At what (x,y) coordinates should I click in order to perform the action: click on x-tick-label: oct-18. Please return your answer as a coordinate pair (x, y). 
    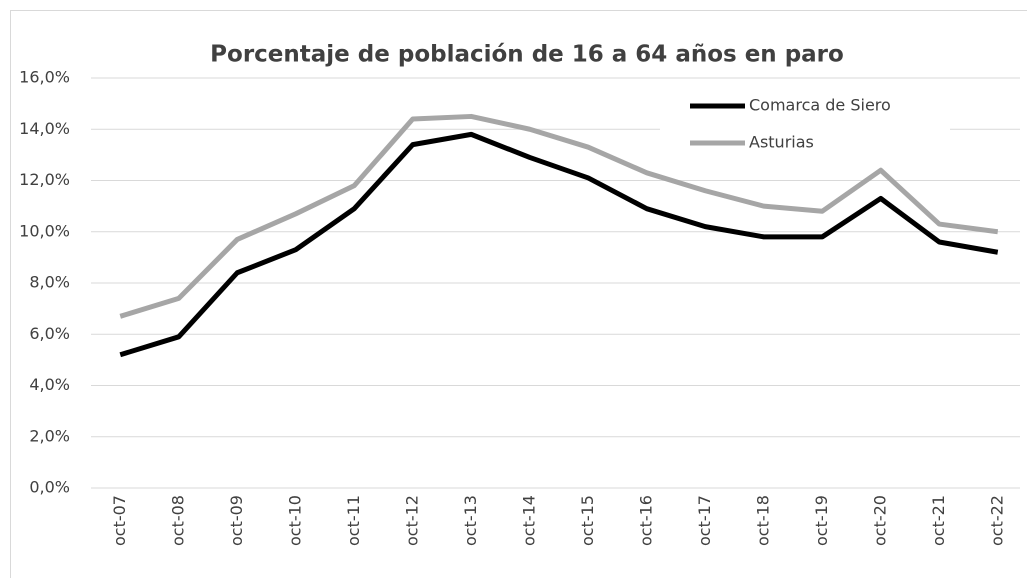
    Looking at the image, I should click on (762, 520).